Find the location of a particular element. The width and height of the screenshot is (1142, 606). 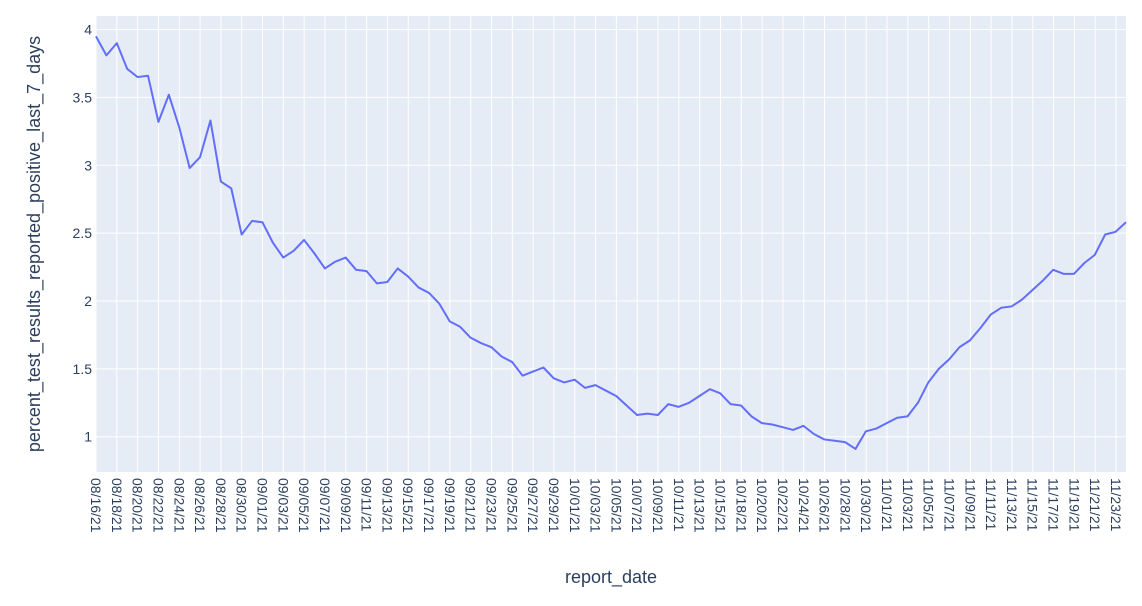

x-tick-label: 10/09/21 is located at coordinates (658, 505).